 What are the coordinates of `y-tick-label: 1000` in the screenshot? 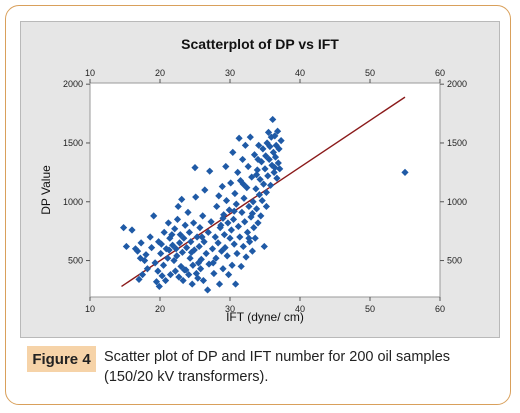 It's located at (73, 202).